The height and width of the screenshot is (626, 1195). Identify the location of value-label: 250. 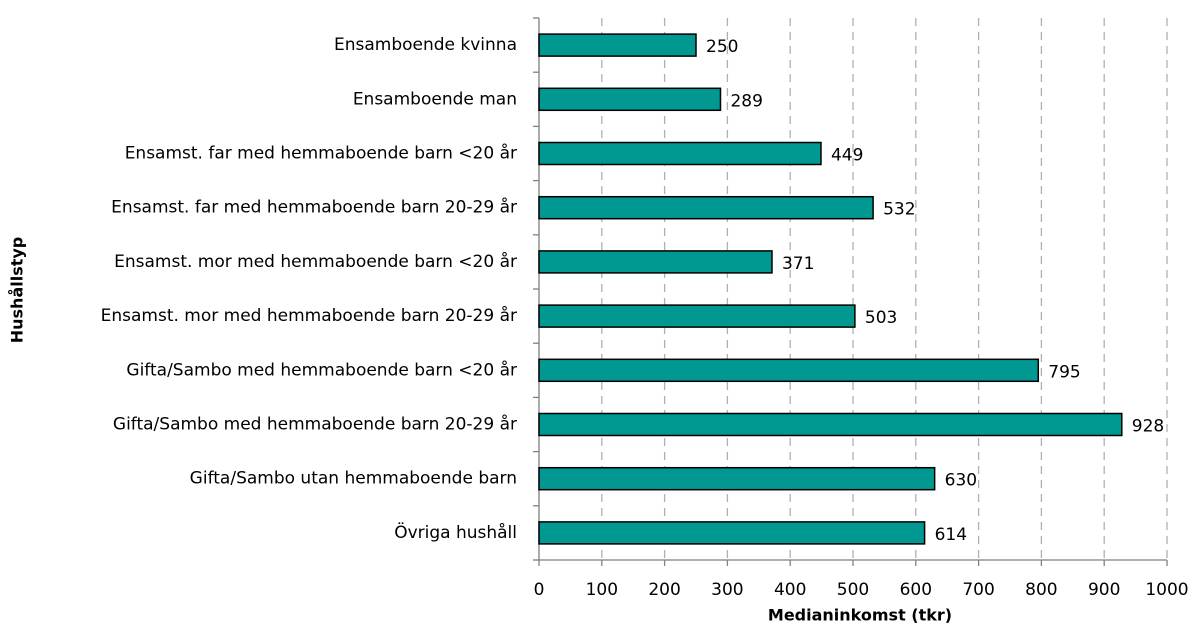
(722, 47).